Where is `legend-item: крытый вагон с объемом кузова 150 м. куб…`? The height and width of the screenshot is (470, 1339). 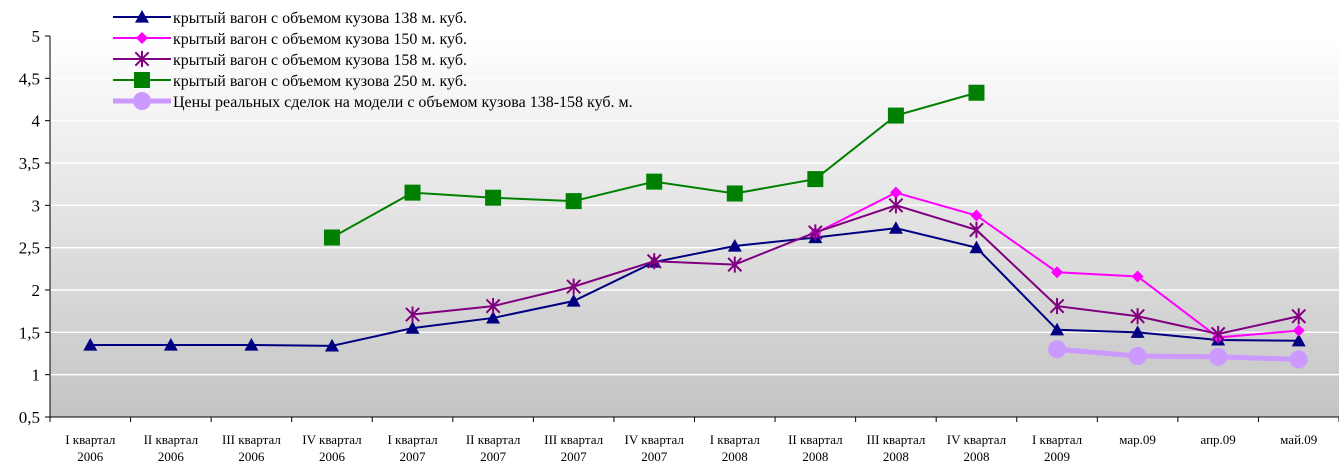
legend-item: крытый вагон с объемом кузова 150 м. куб… is located at coordinates (290, 39).